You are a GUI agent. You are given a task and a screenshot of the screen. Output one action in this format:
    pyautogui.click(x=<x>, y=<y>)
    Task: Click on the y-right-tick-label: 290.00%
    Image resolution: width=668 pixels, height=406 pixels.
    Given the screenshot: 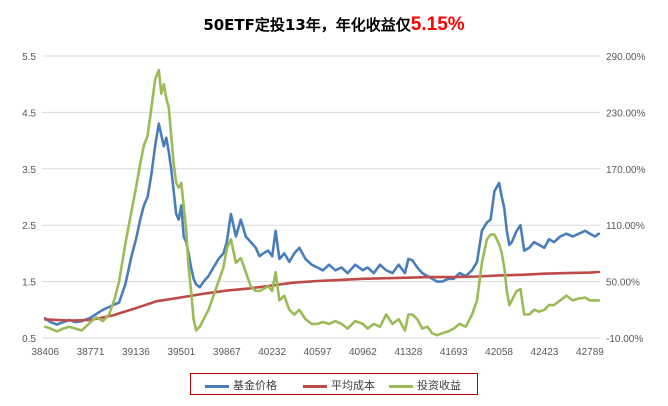 What is the action you would take?
    pyautogui.click(x=626, y=57)
    